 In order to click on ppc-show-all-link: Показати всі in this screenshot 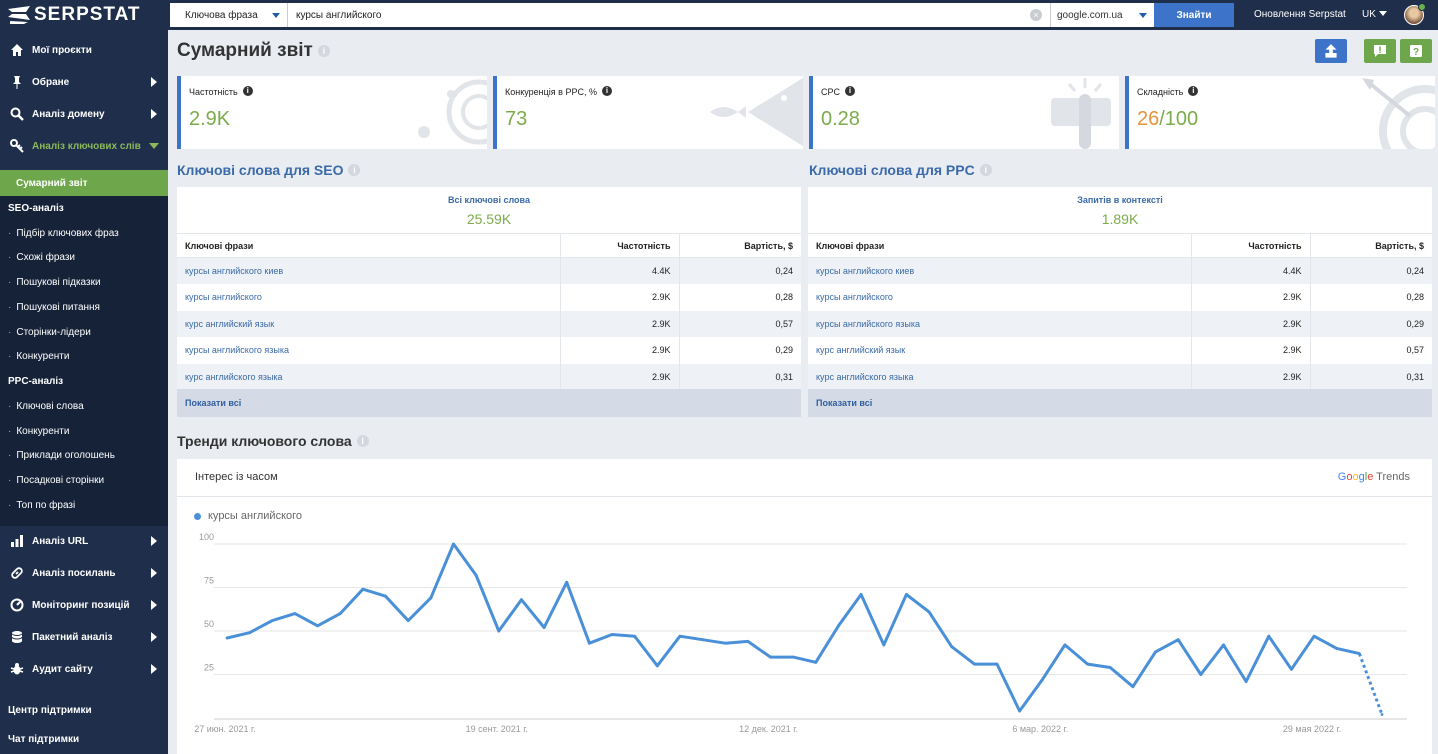, I will do `click(1120, 403)`.